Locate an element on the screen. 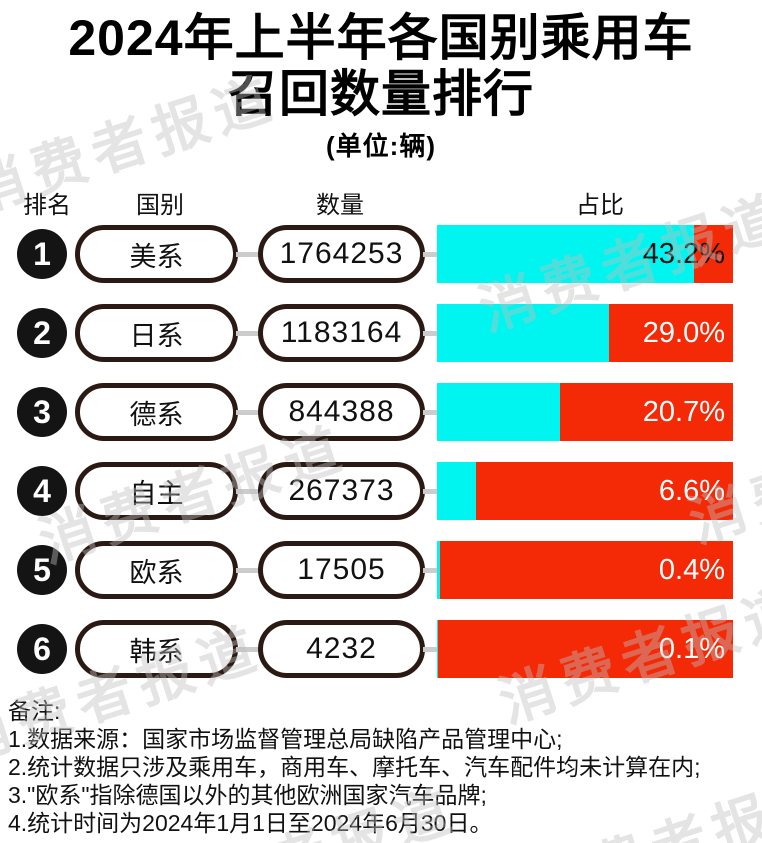 The image size is (762, 843). column-header-rank: 排名 is located at coordinates (47, 205).